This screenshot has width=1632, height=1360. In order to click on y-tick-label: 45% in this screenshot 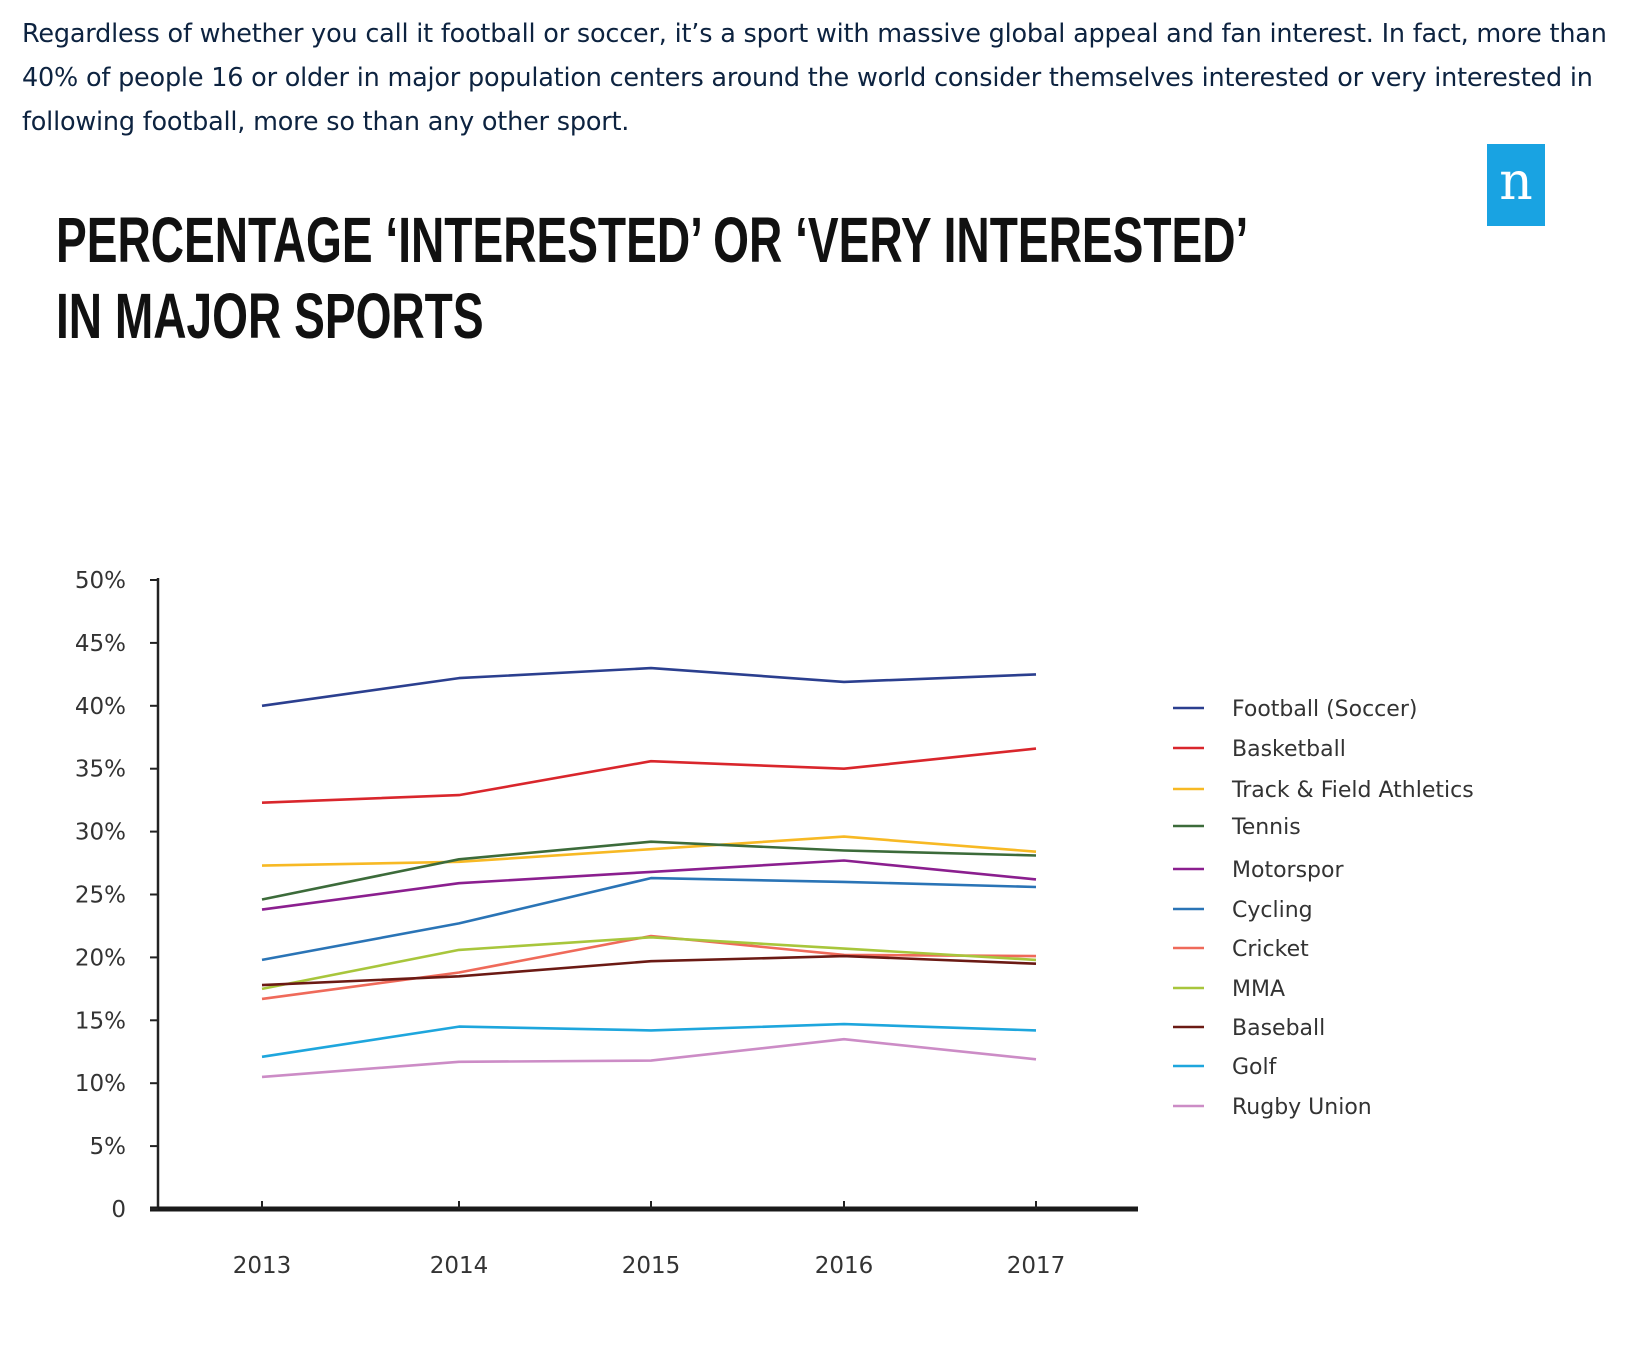, I will do `click(100, 644)`.